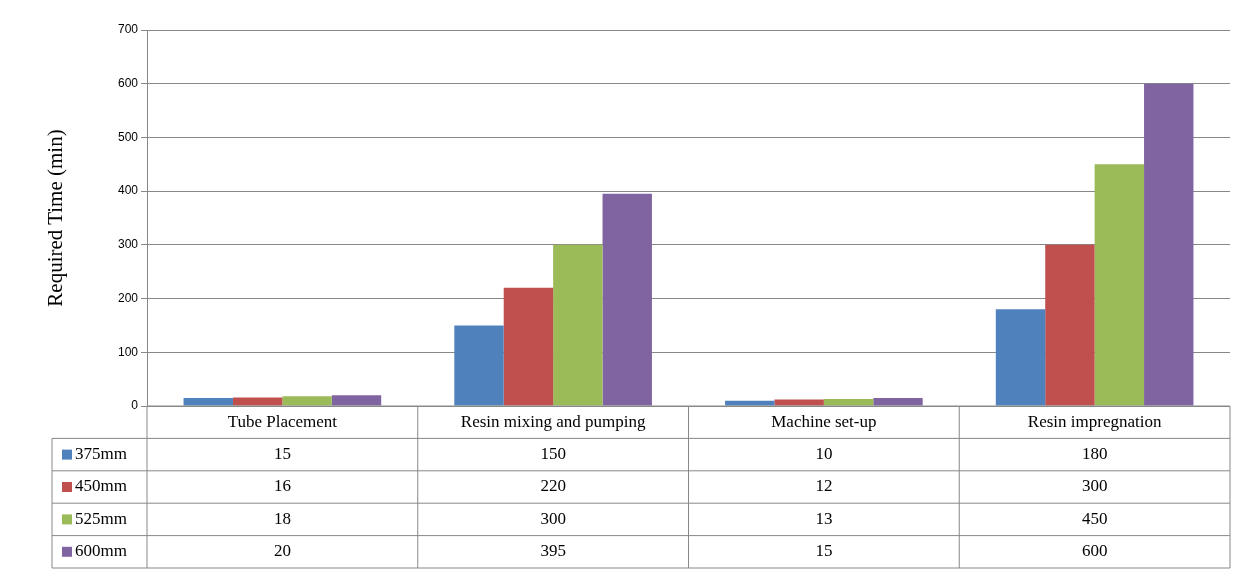 This screenshot has width=1255, height=579. What do you see at coordinates (282, 421) in the screenshot?
I see `x-tick-label: Tube Placement` at bounding box center [282, 421].